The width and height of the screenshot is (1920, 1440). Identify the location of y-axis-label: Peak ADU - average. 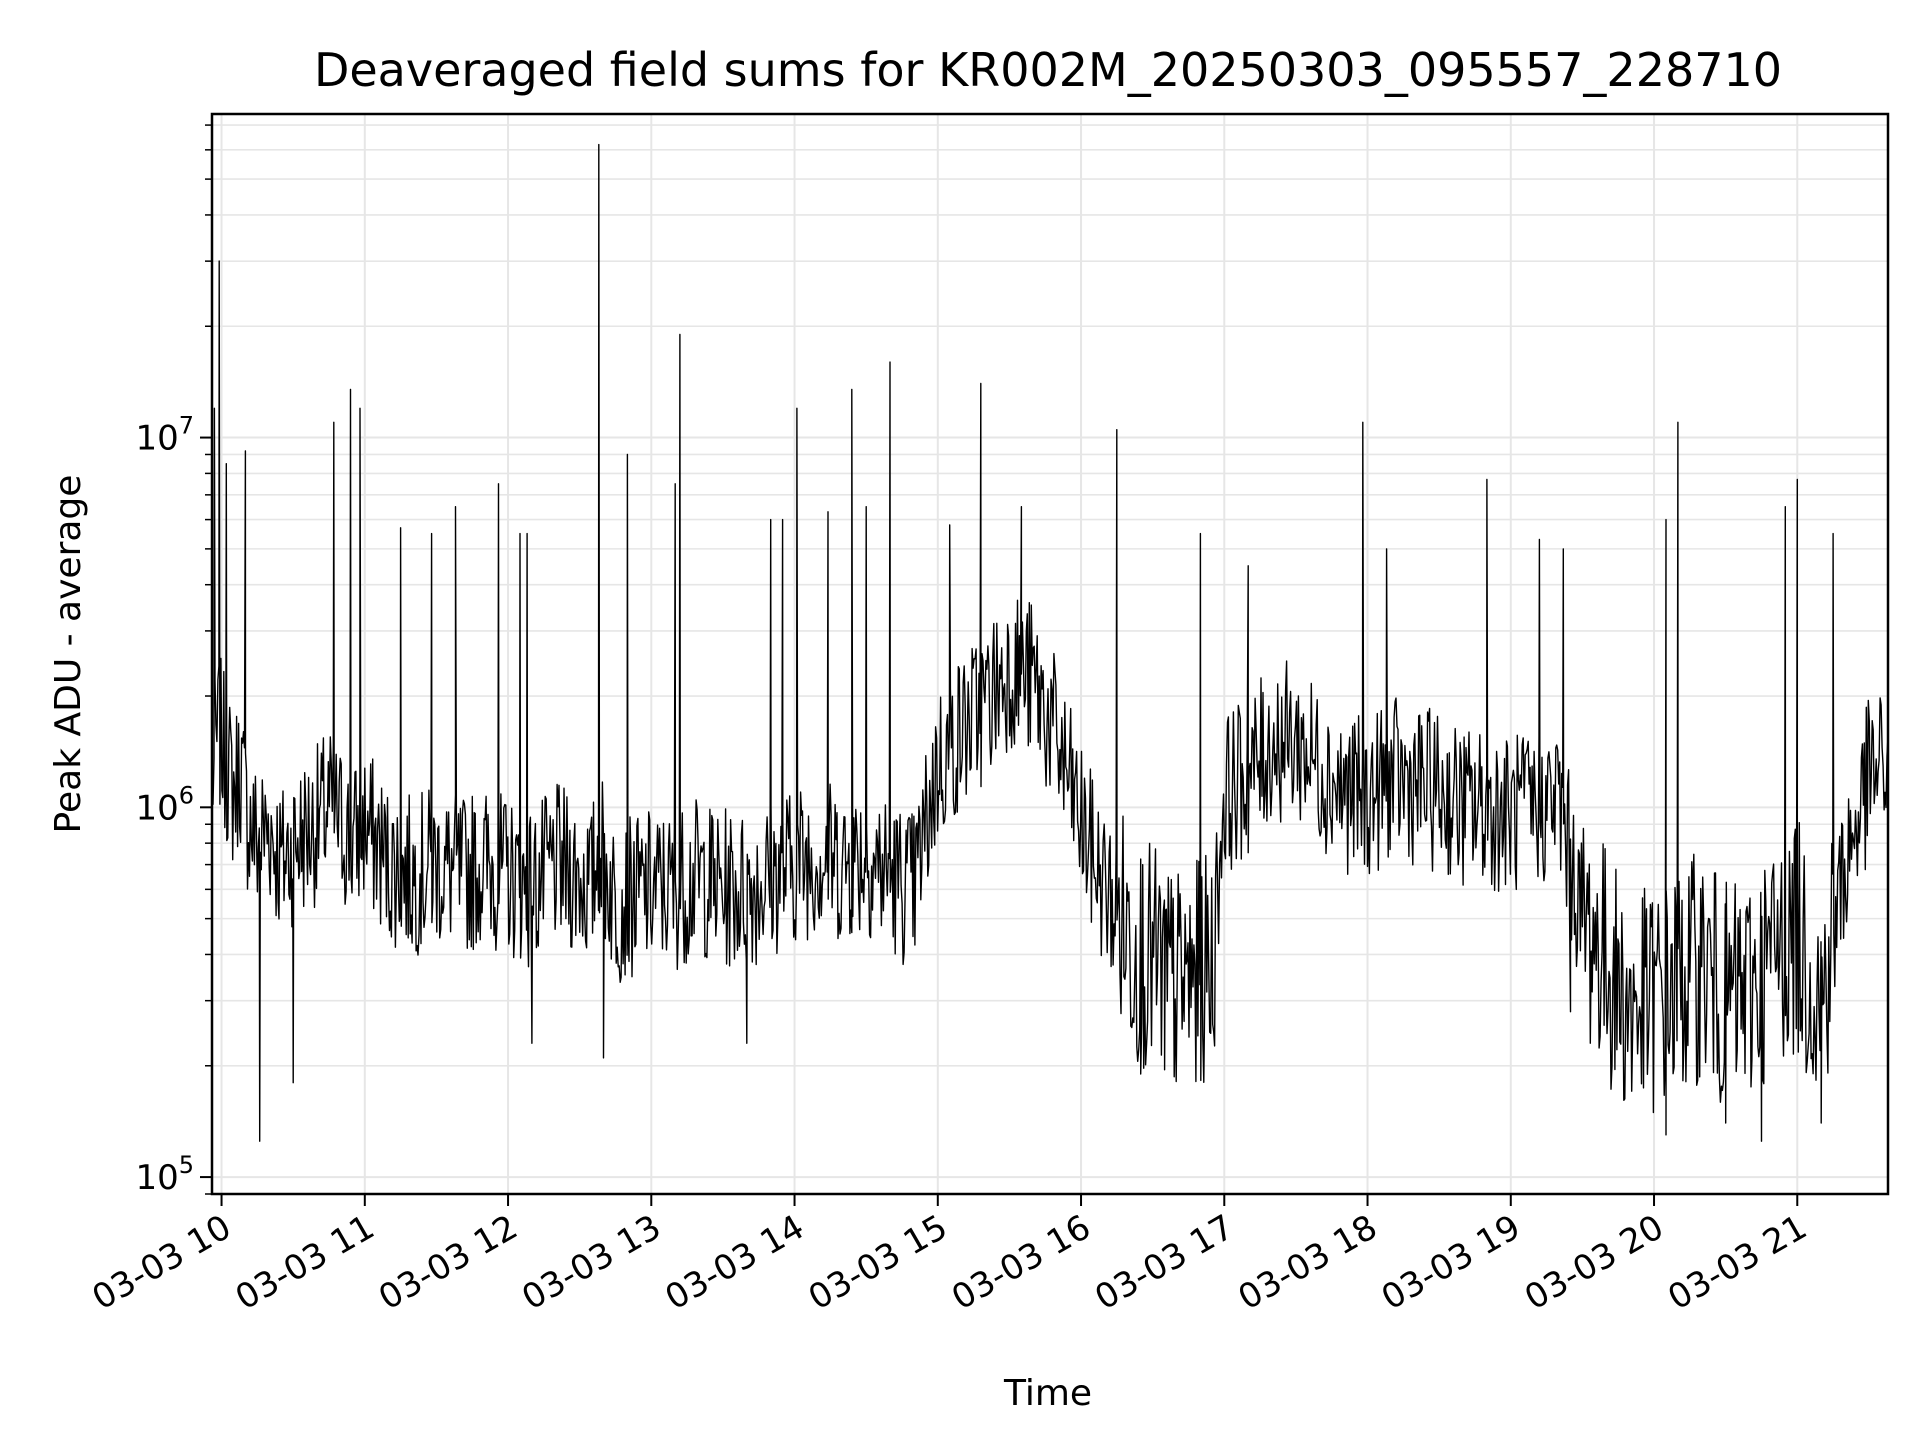
(68, 654).